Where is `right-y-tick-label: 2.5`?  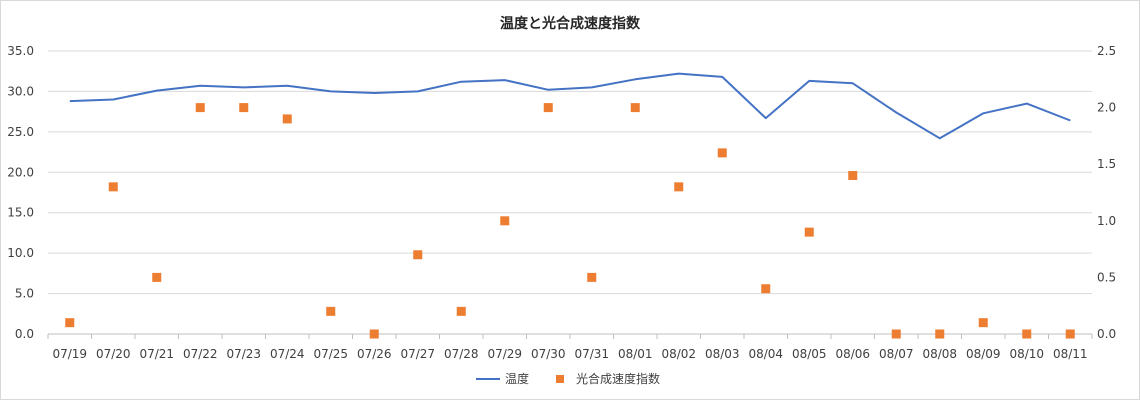
right-y-tick-label: 2.5 is located at coordinates (1106, 51).